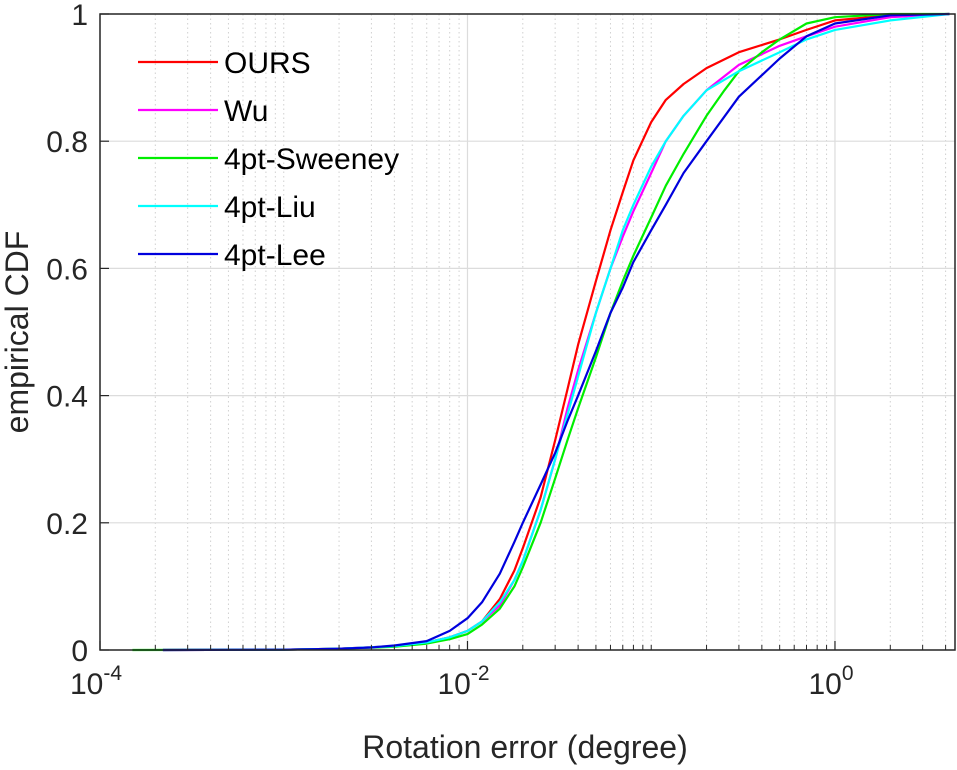 The width and height of the screenshot is (957, 770). What do you see at coordinates (830, 681) in the screenshot?
I see `x-tick-label: 10⁰` at bounding box center [830, 681].